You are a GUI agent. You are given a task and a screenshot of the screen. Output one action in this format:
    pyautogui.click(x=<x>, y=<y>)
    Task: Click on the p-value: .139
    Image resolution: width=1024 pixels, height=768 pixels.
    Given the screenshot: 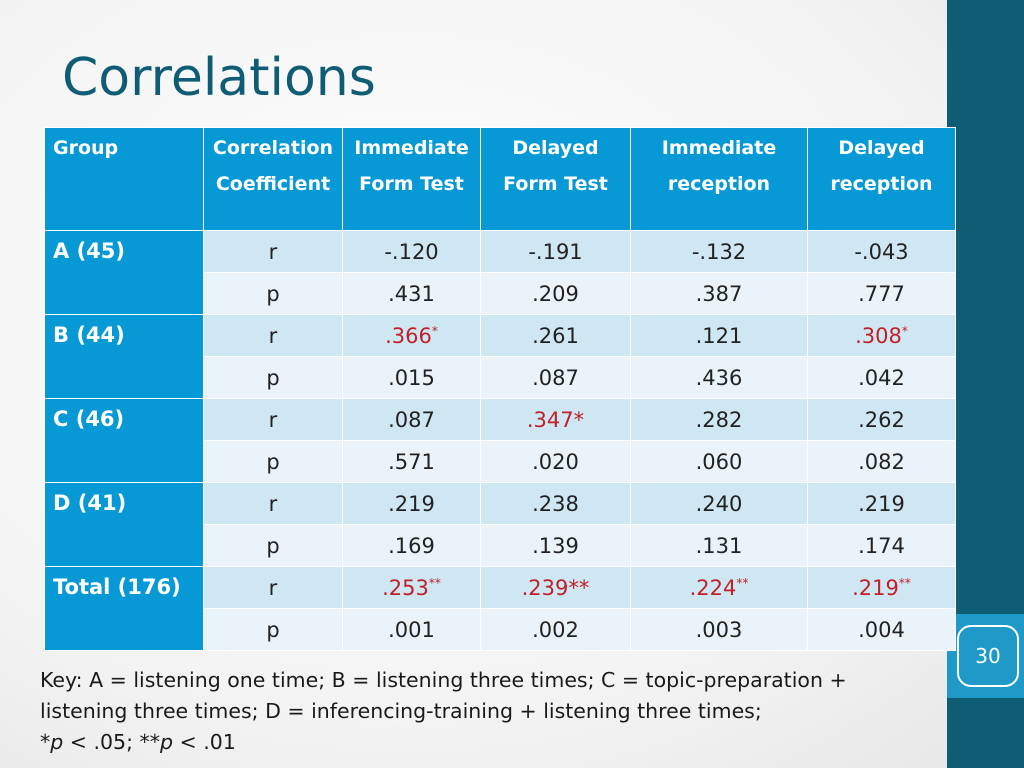 What is the action you would take?
    pyautogui.click(x=555, y=545)
    